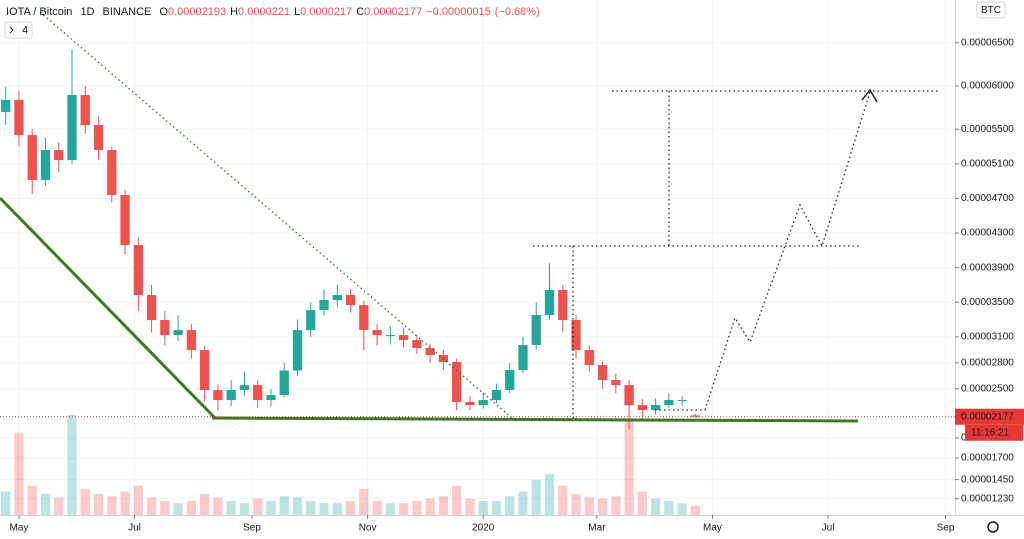 The height and width of the screenshot is (539, 1024). I want to click on y-tick-label: 0.00006500, so click(987, 42).